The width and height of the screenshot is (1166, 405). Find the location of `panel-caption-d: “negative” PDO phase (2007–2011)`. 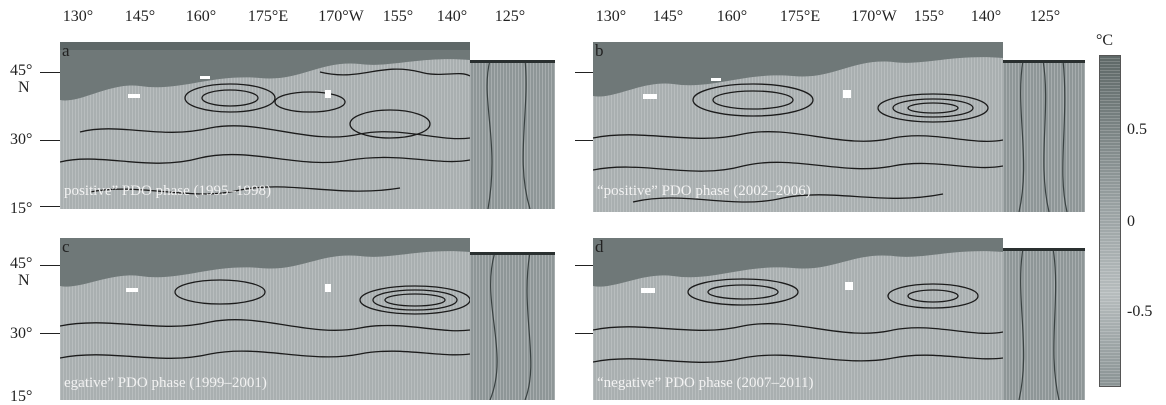

panel-caption-d: “negative” PDO phase (2007–2011) is located at coordinates (705, 383).